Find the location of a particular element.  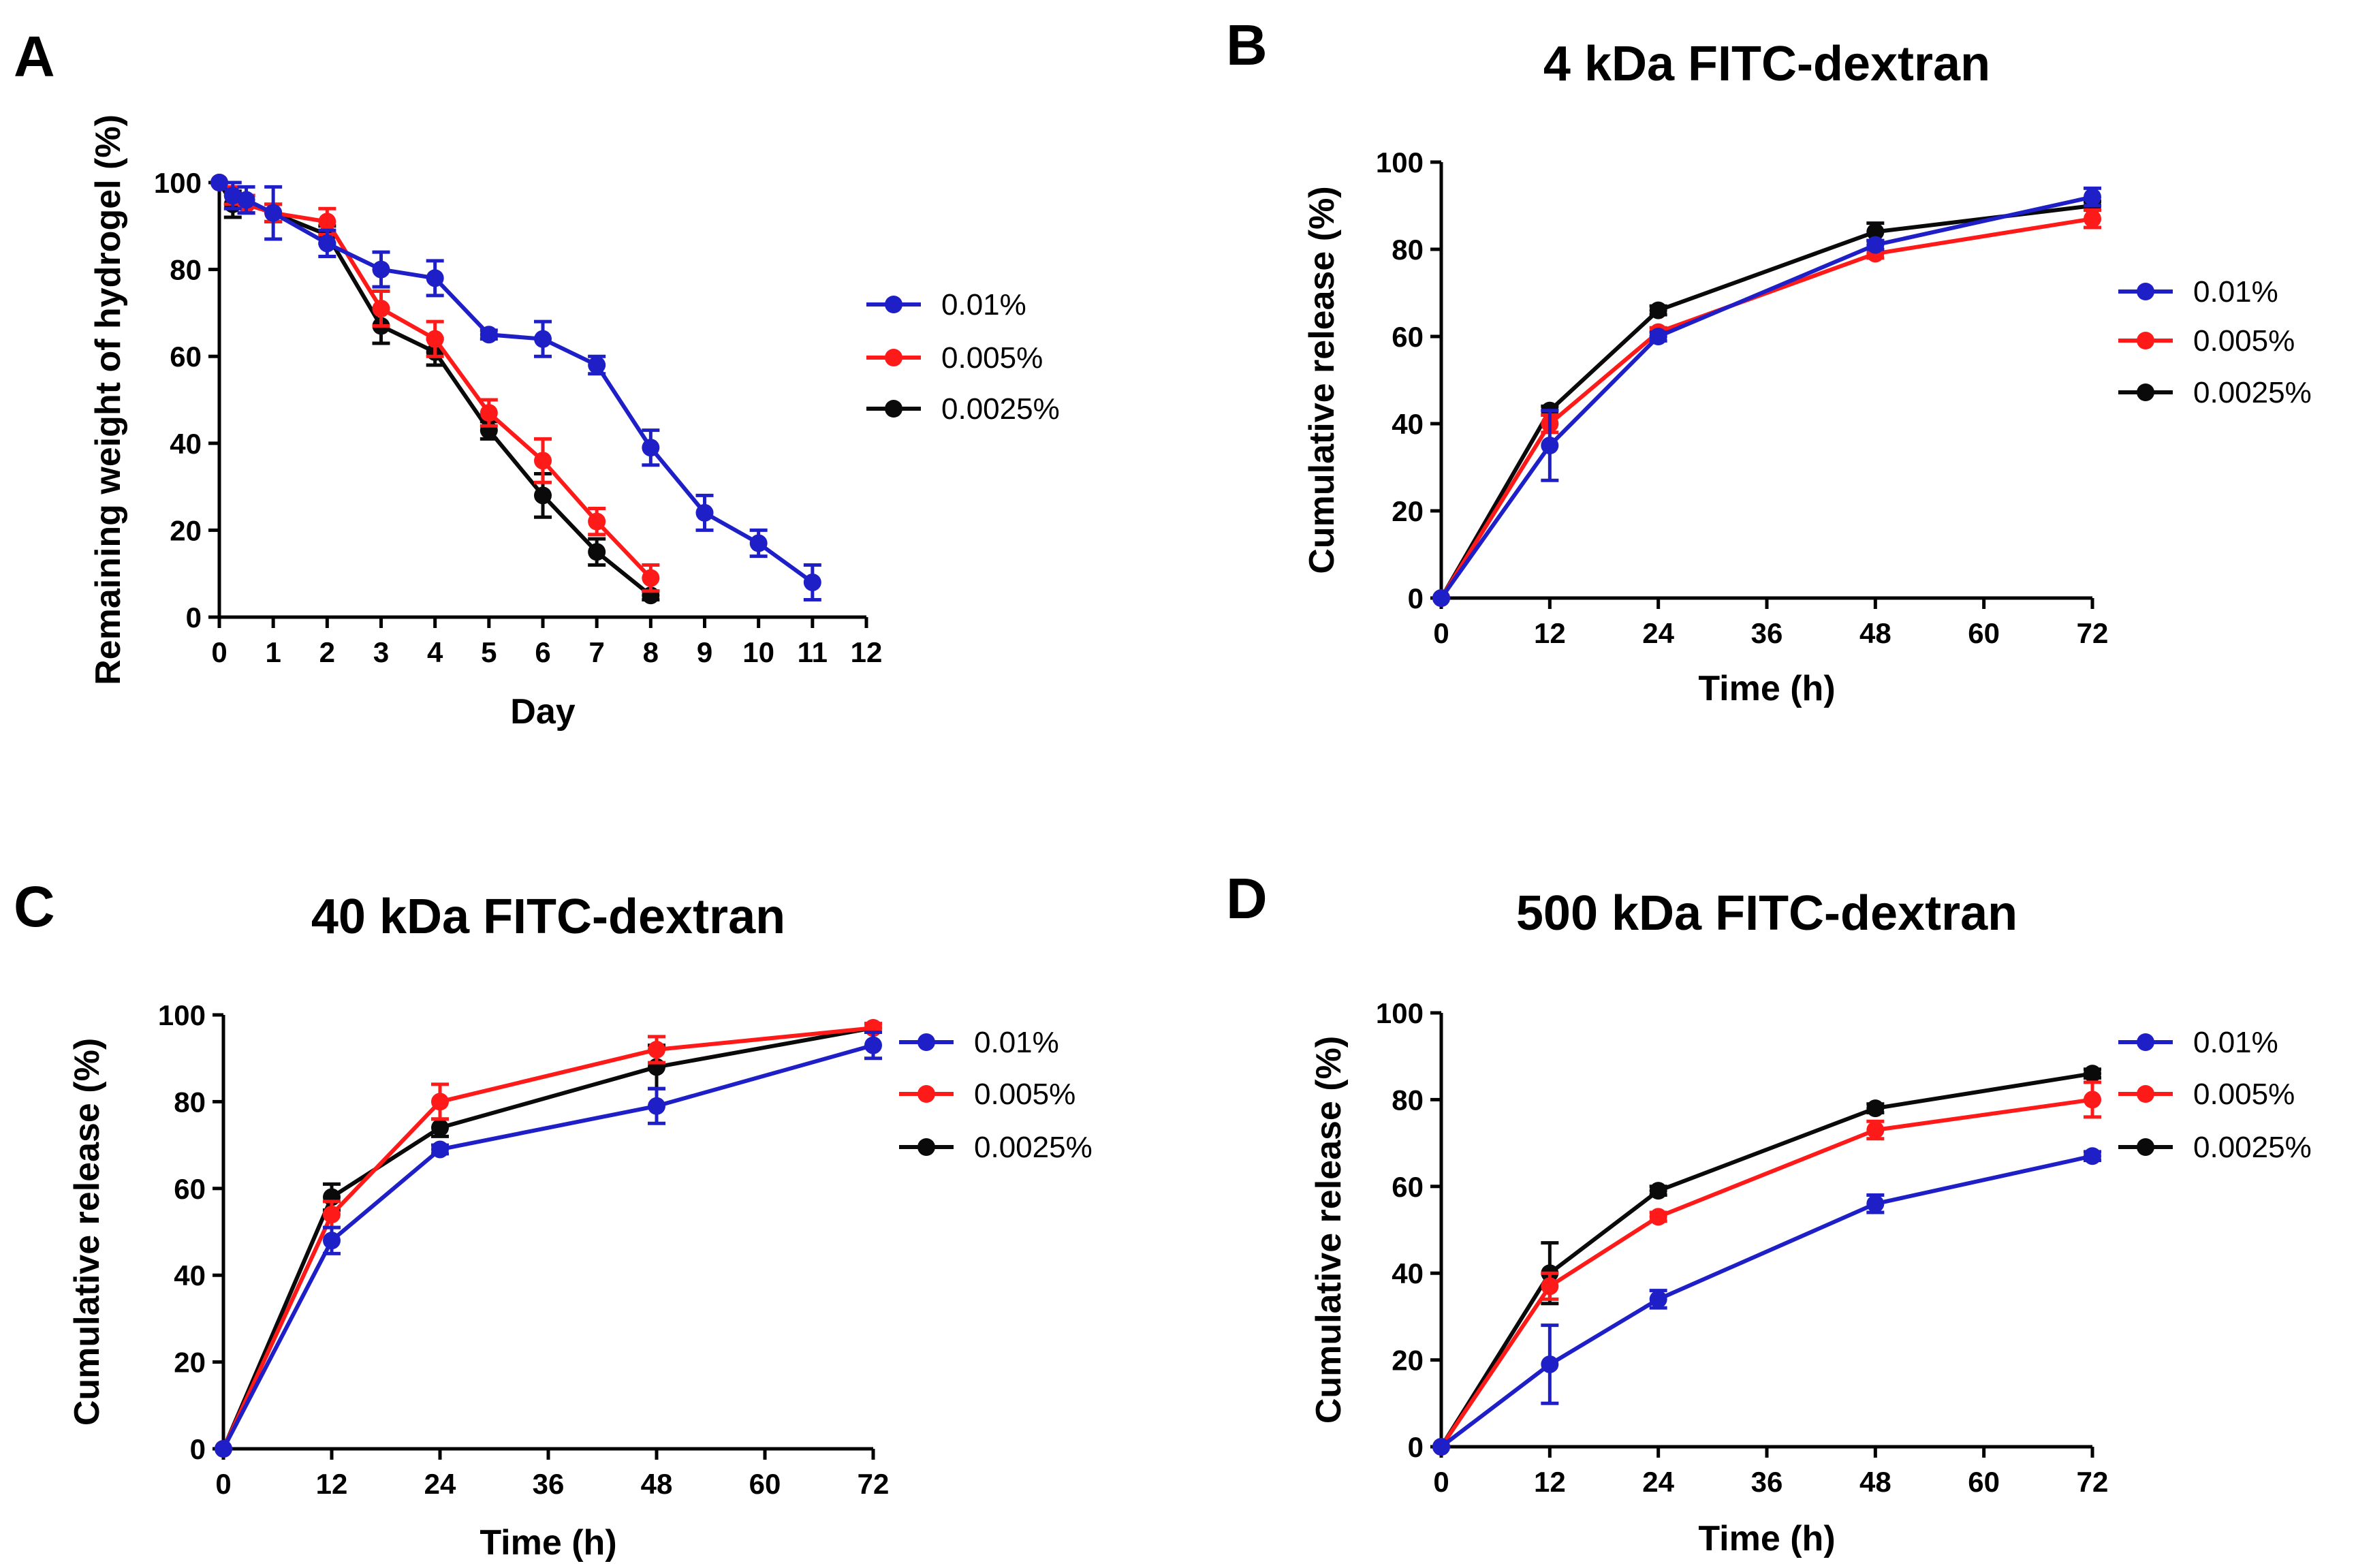

legend-item: 0.01% is located at coordinates (979, 1042).